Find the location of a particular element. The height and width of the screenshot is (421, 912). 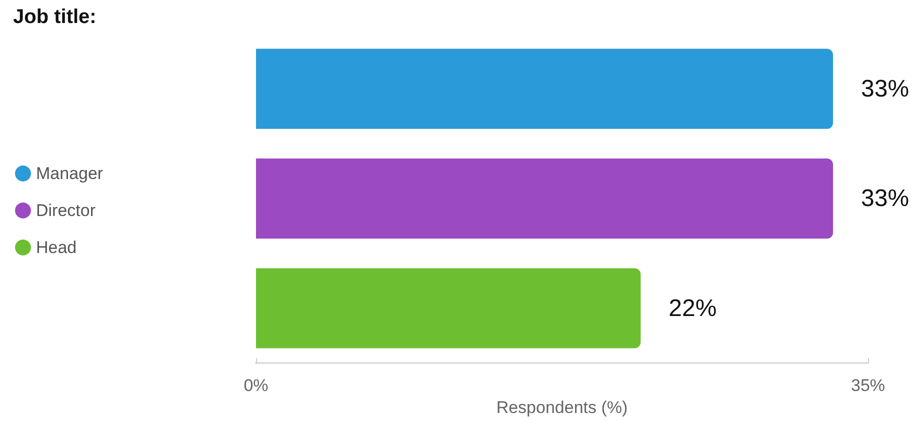

legend-label: Director is located at coordinates (66, 210).